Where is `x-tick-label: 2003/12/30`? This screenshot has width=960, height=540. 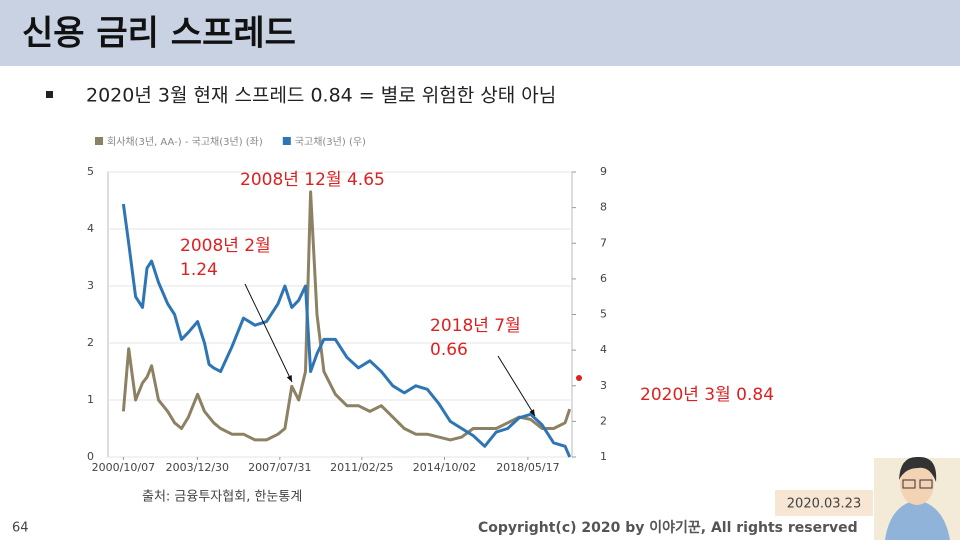
x-tick-label: 2003/12/30 is located at coordinates (197, 467).